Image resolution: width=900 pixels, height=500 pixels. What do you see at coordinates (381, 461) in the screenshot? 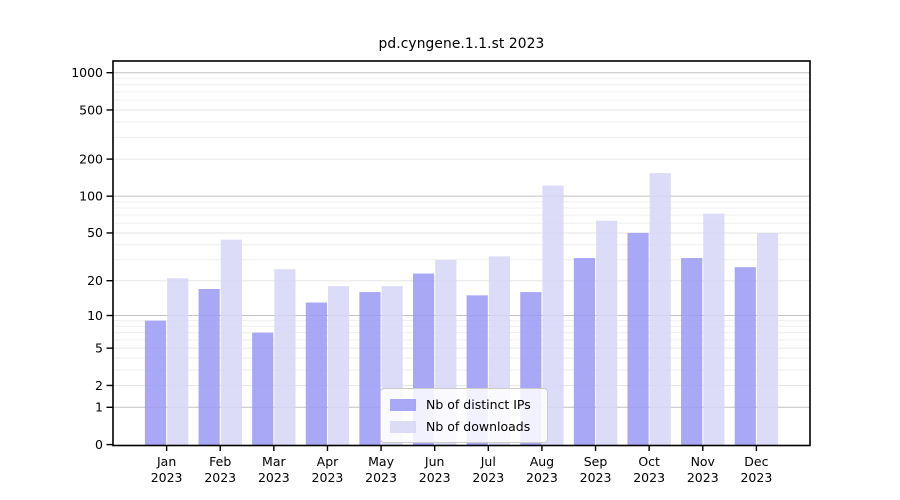
I see `x-tick-label-month: May` at bounding box center [381, 461].